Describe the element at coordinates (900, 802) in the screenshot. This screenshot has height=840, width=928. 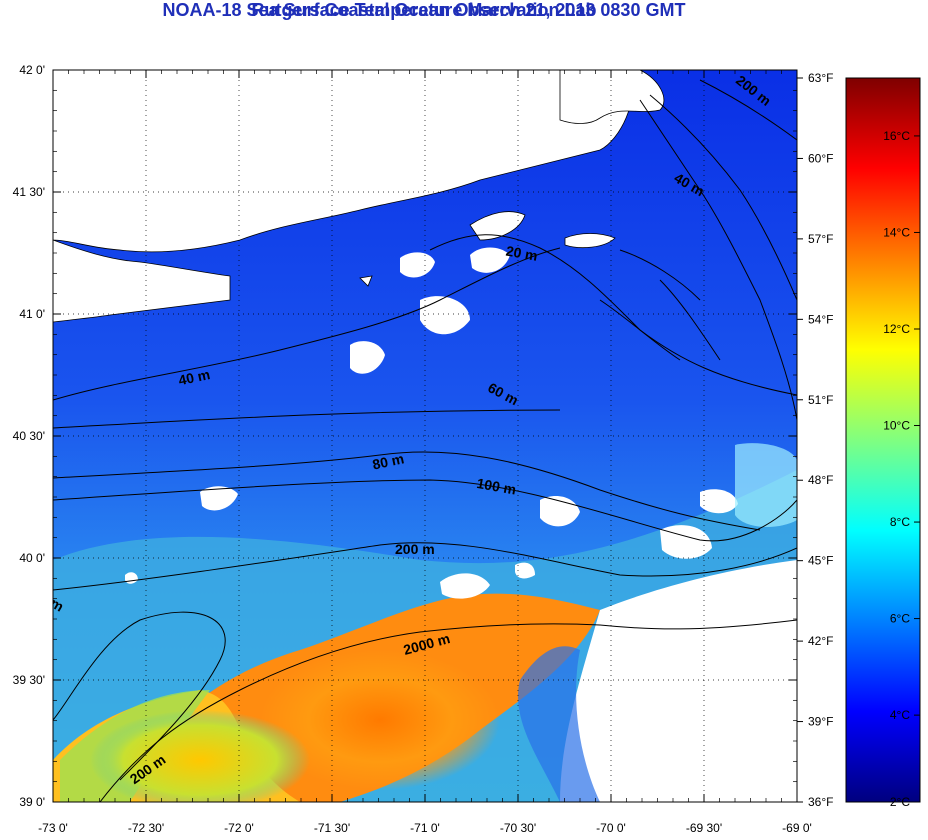
I see `celsius-tick-label: 2°C` at that location.